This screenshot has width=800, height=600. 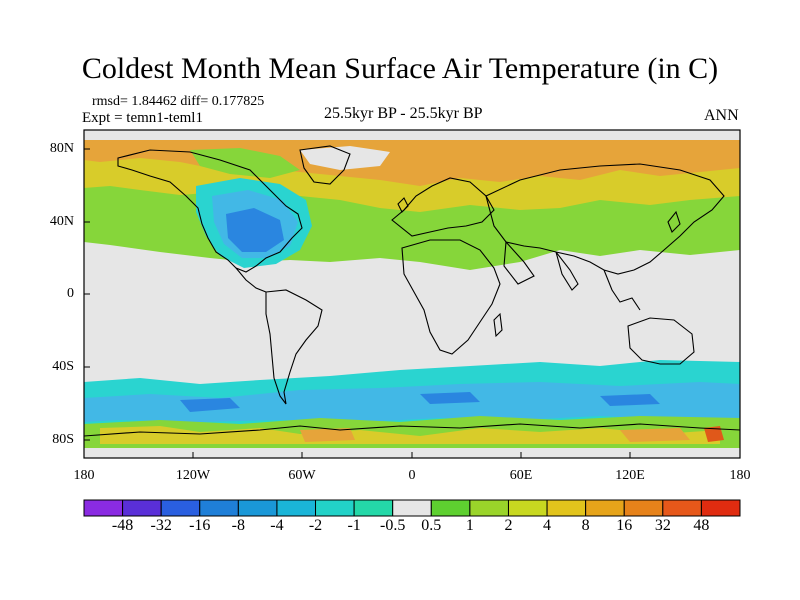 What do you see at coordinates (674, 221) in the screenshot?
I see `coast-japan` at bounding box center [674, 221].